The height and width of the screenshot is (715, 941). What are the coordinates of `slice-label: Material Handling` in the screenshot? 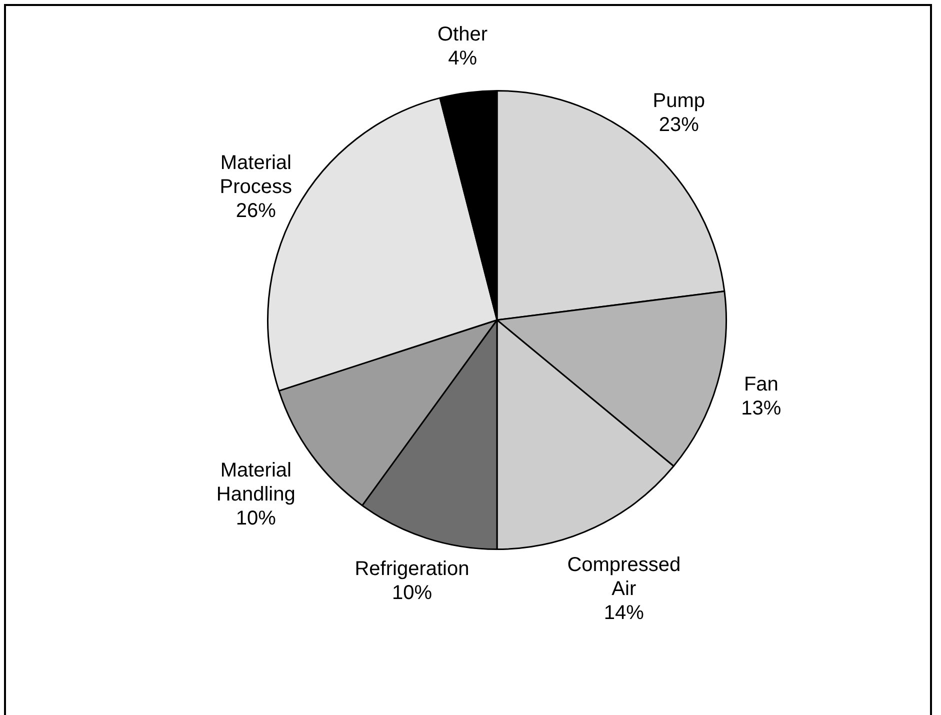 It's located at (256, 483).